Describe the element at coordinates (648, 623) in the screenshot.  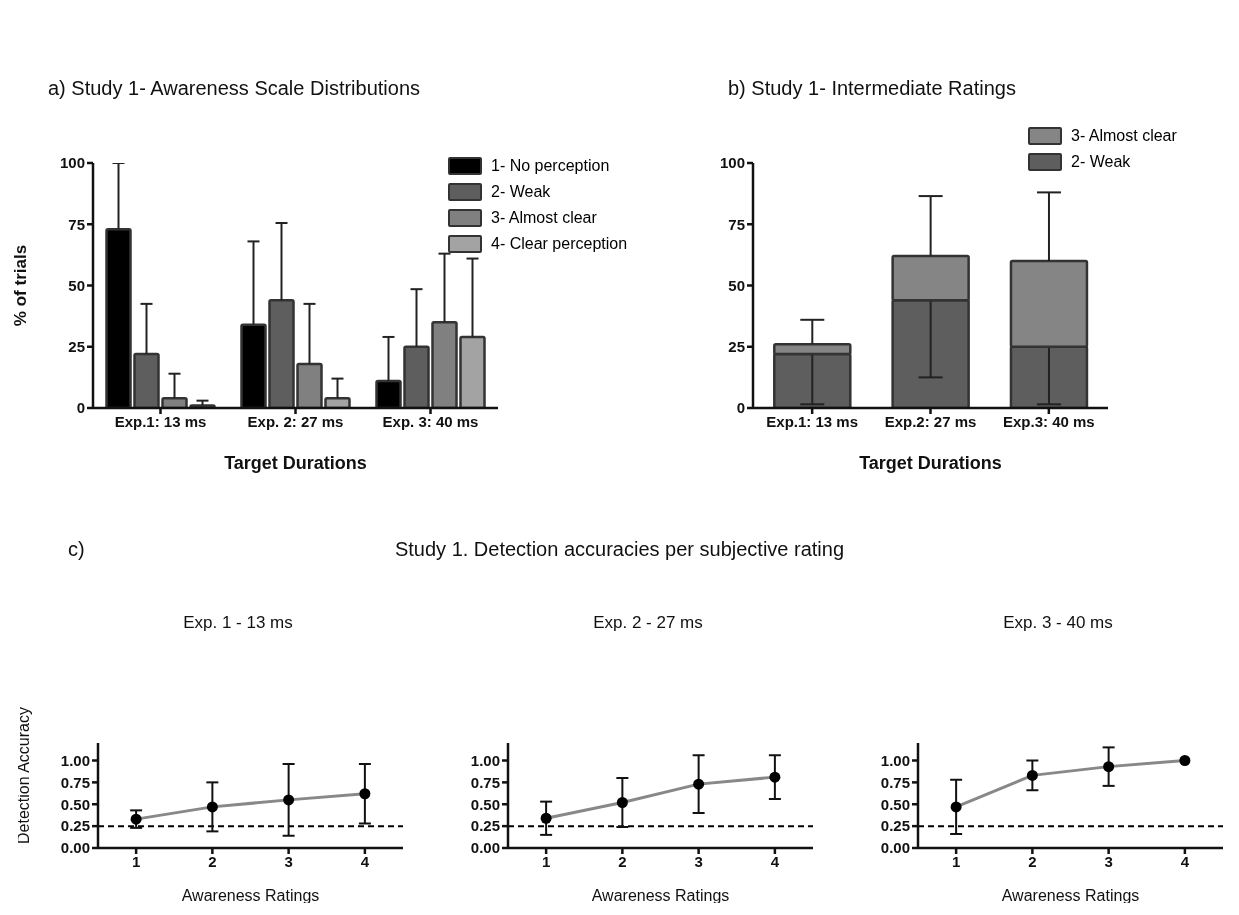
I see `chart-title: Exp. 2 - 27 ms` at that location.